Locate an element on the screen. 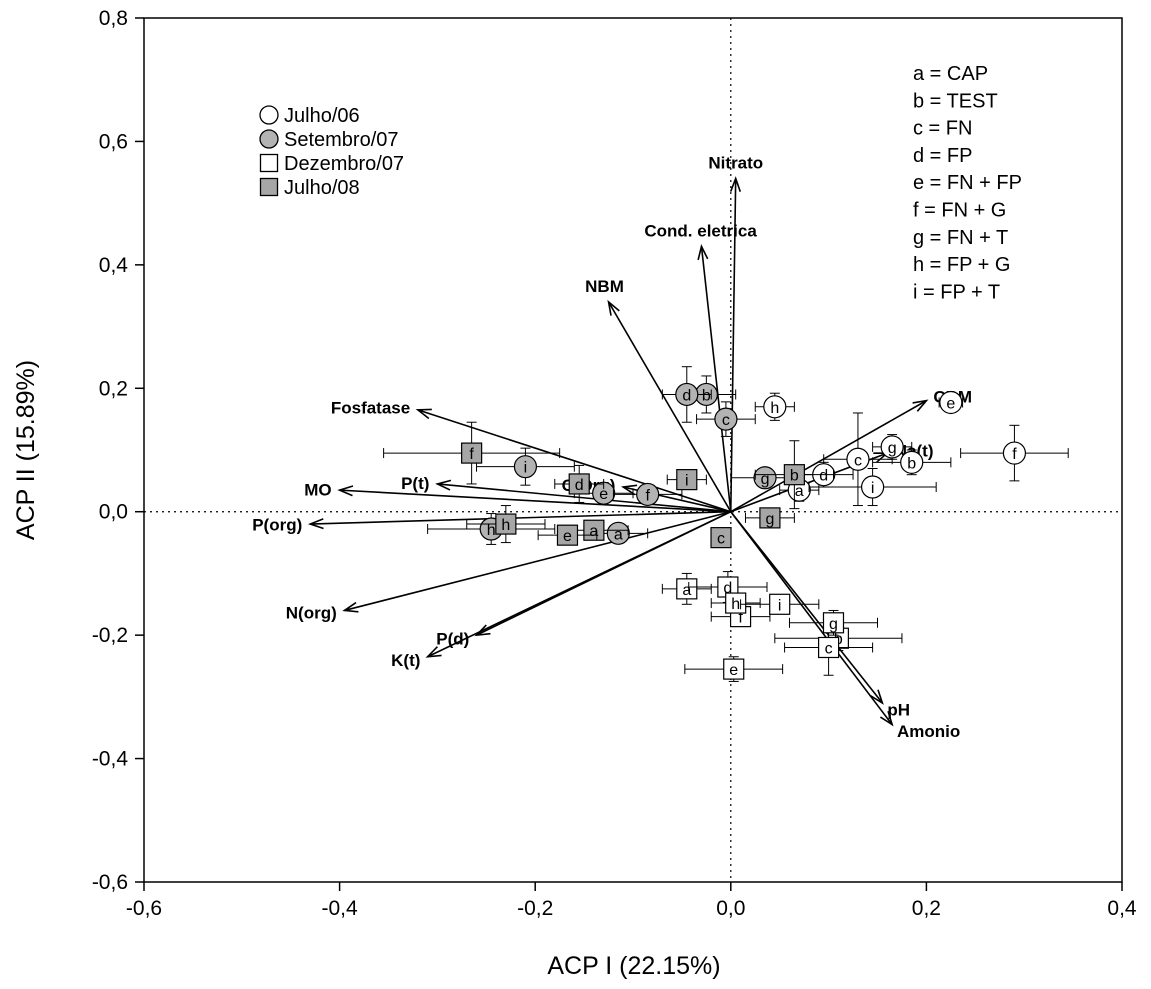 This screenshot has width=1151, height=989. treatment-key-item: d = FP is located at coordinates (942, 156).